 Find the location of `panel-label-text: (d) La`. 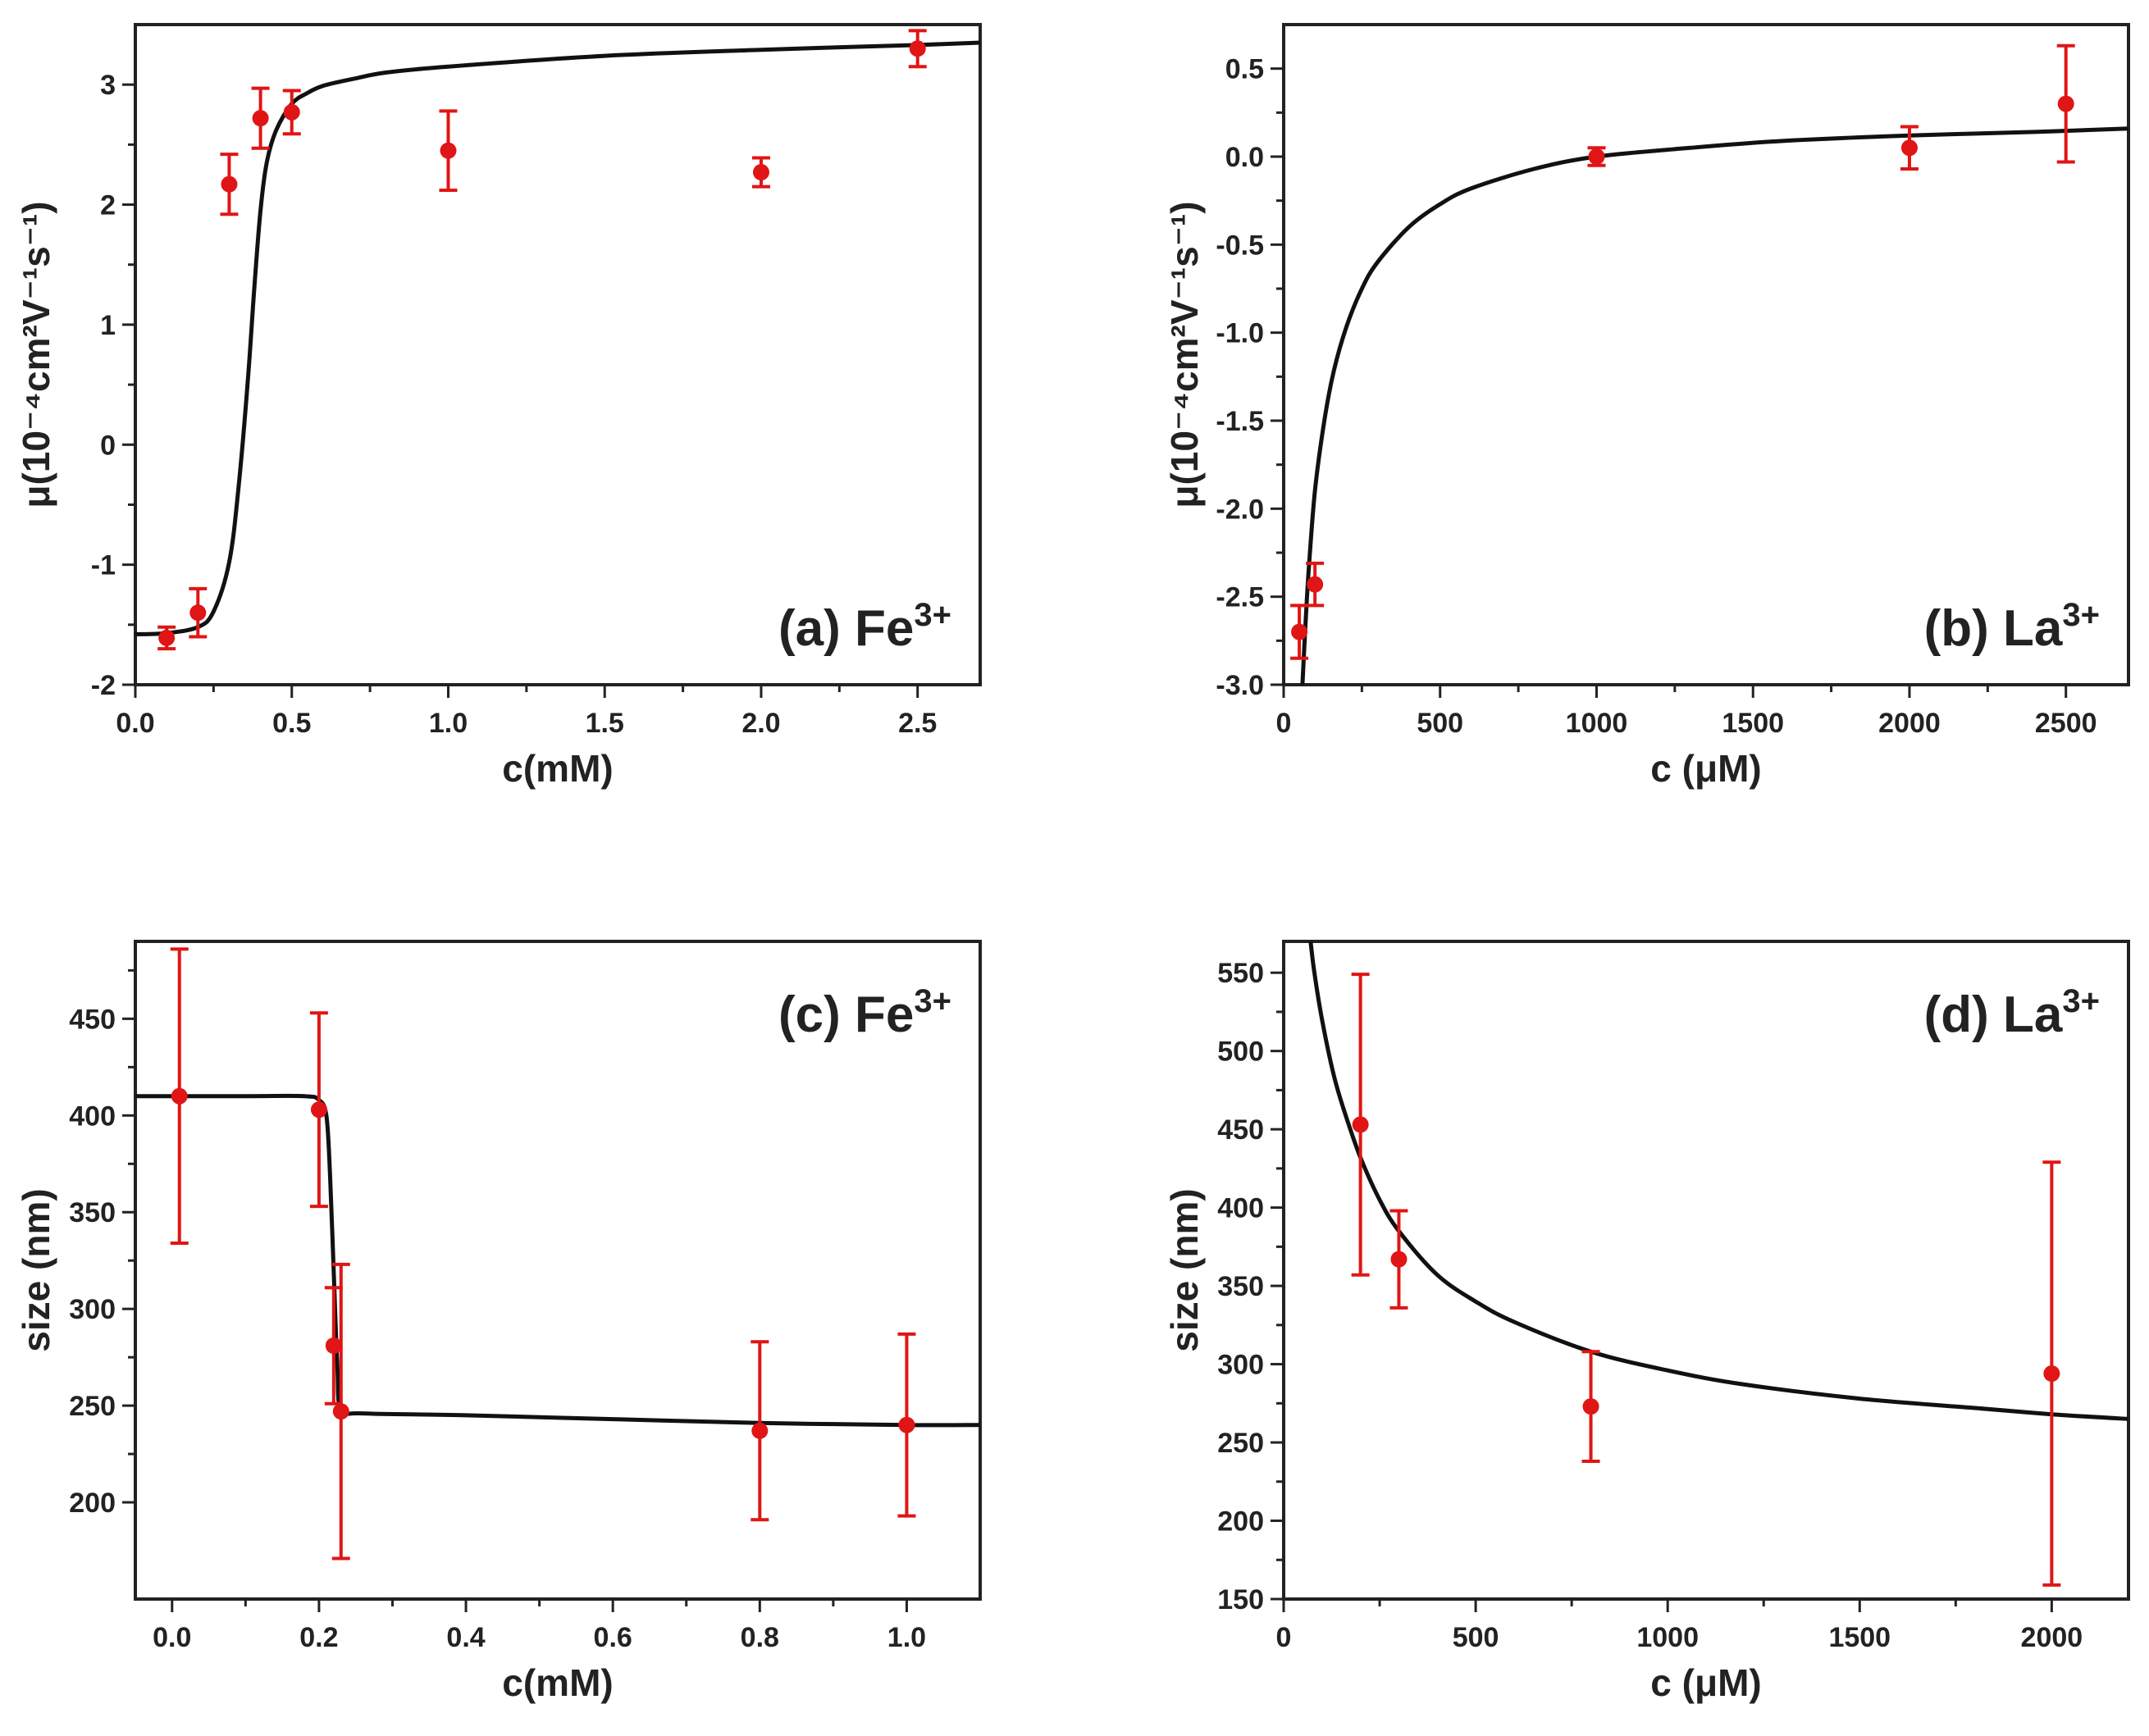

panel-label-text: (d) La is located at coordinates (1993, 1014).